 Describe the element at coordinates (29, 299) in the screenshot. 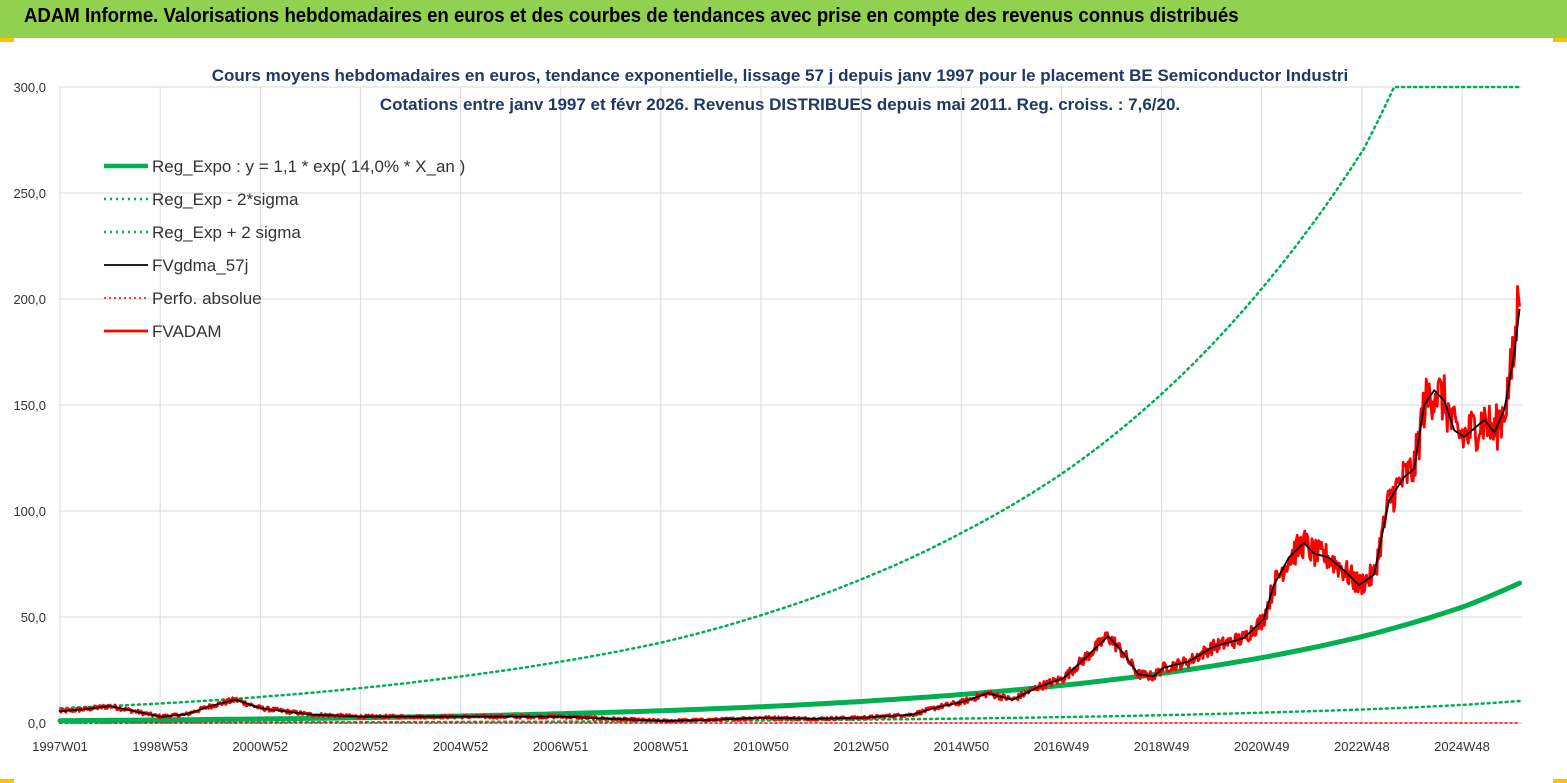

I see `y-tick-label: 200,0` at that location.